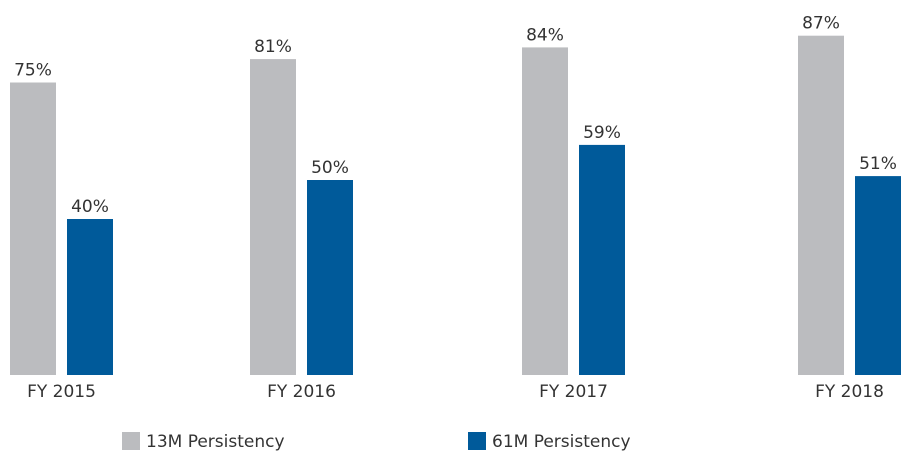 The height and width of the screenshot is (452, 901). I want to click on value-label: 50%, so click(330, 168).